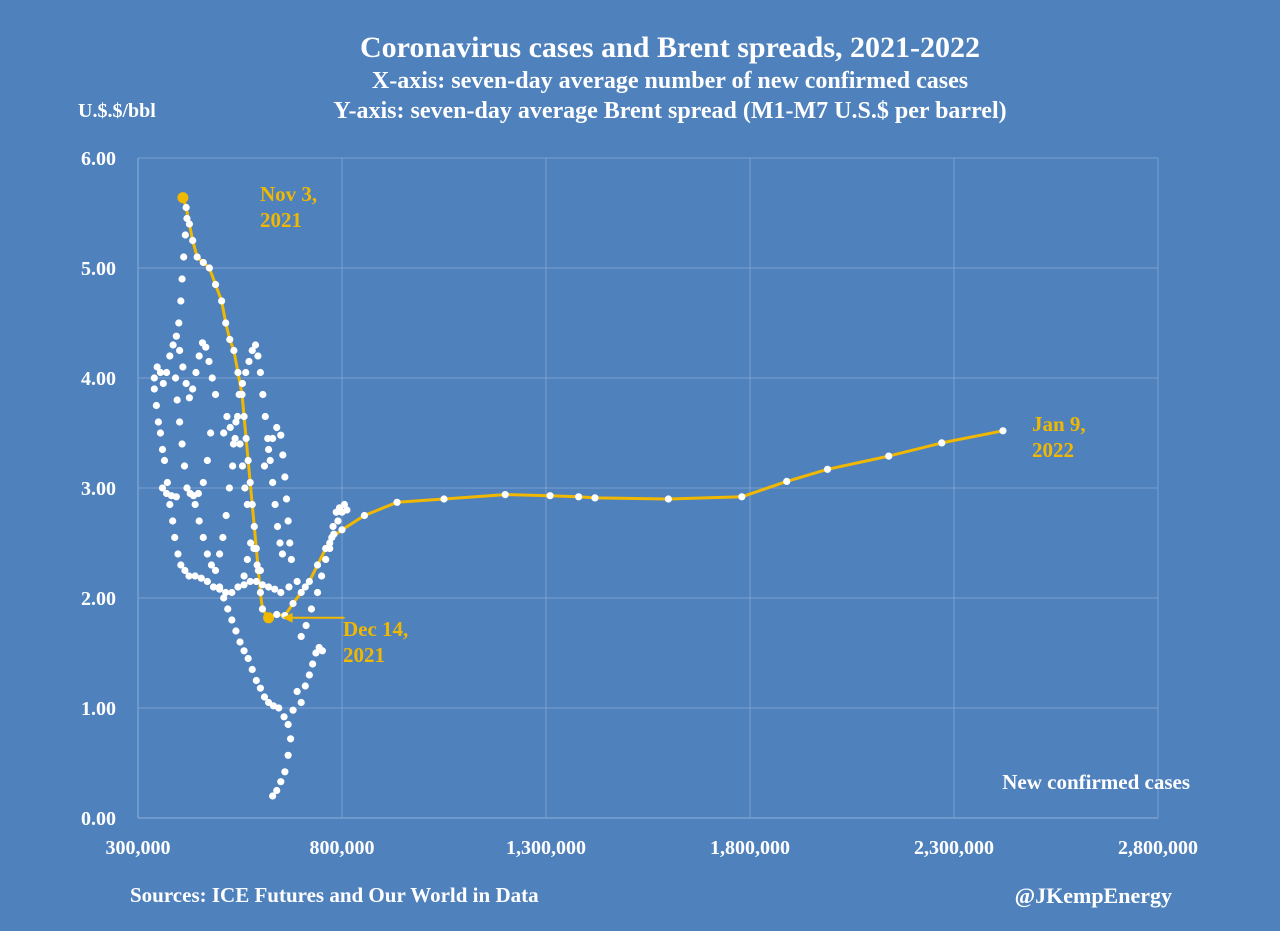 The image size is (1280, 931). I want to click on annotation-dec-14: Dec 14, 2021, so click(375, 642).